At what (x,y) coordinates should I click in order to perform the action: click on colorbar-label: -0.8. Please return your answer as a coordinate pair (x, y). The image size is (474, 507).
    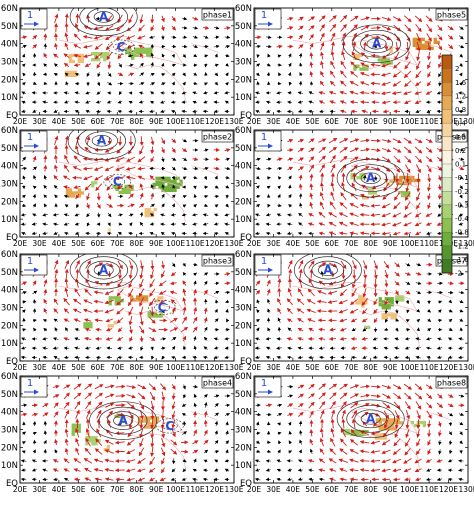
    Looking at the image, I should click on (462, 233).